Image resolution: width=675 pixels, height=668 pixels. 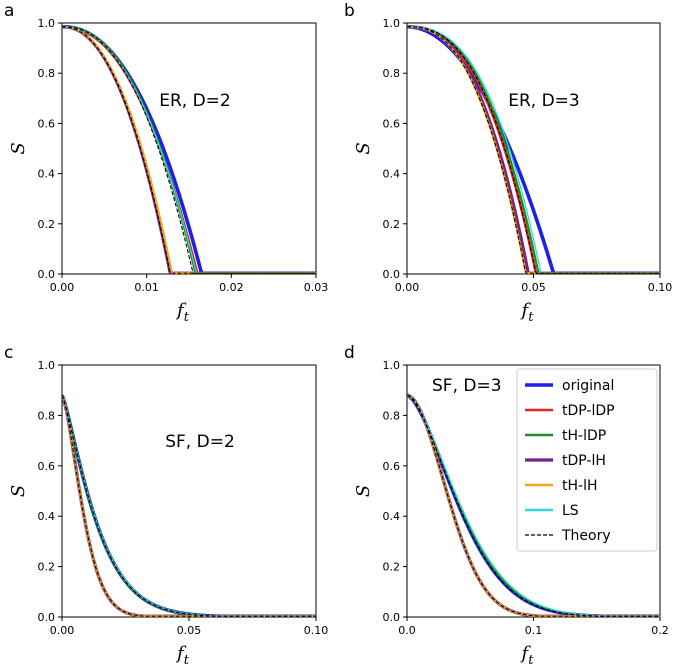 What do you see at coordinates (467, 386) in the screenshot?
I see `panel-annotation: SF, D=3` at bounding box center [467, 386].